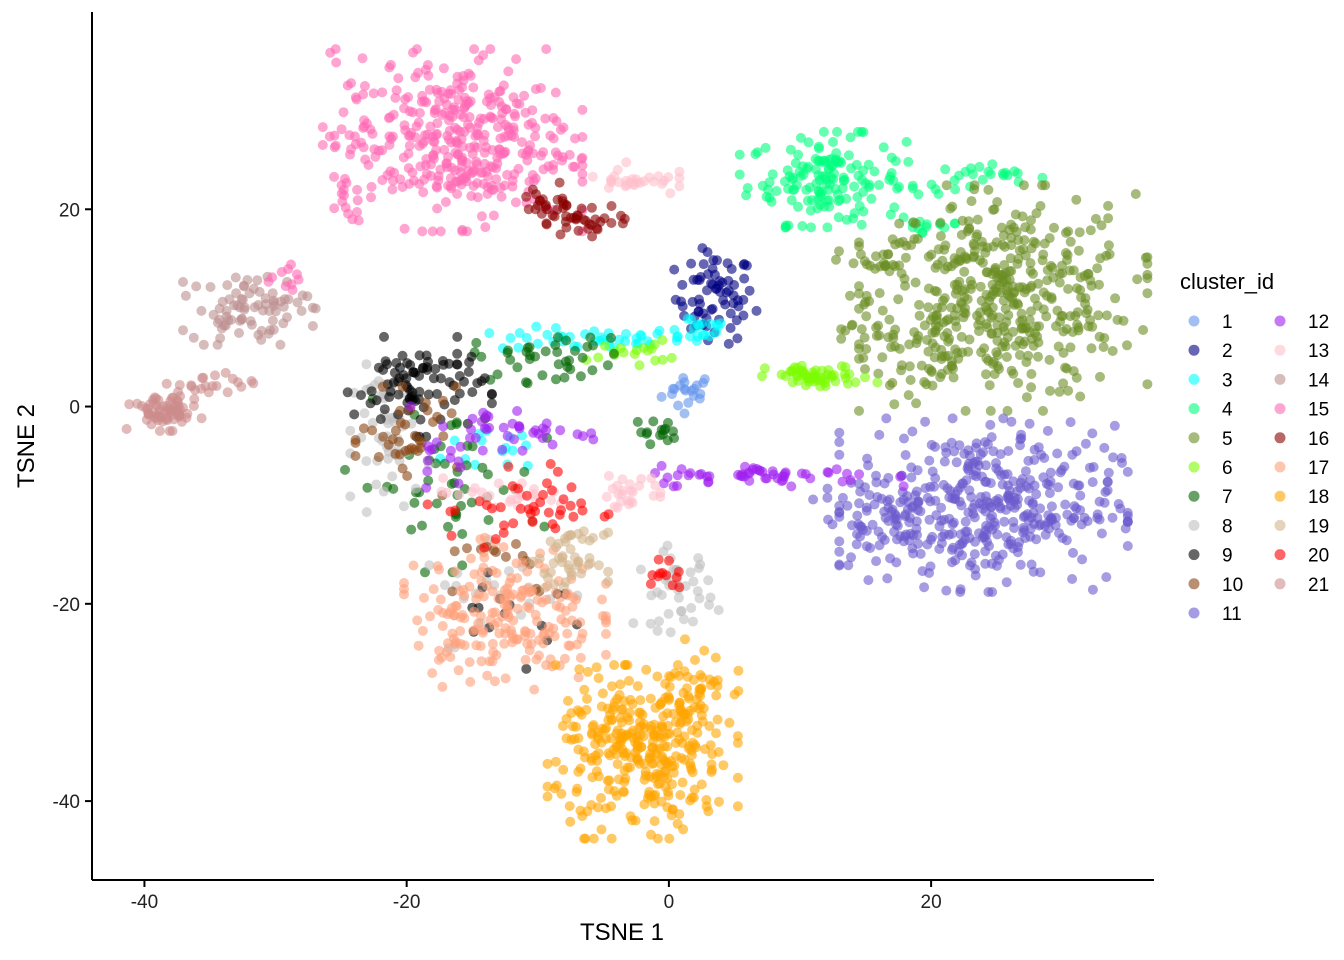 This screenshot has width=1344, height=960. What do you see at coordinates (1301, 556) in the screenshot?
I see `legend-item-20: 20` at bounding box center [1301, 556].